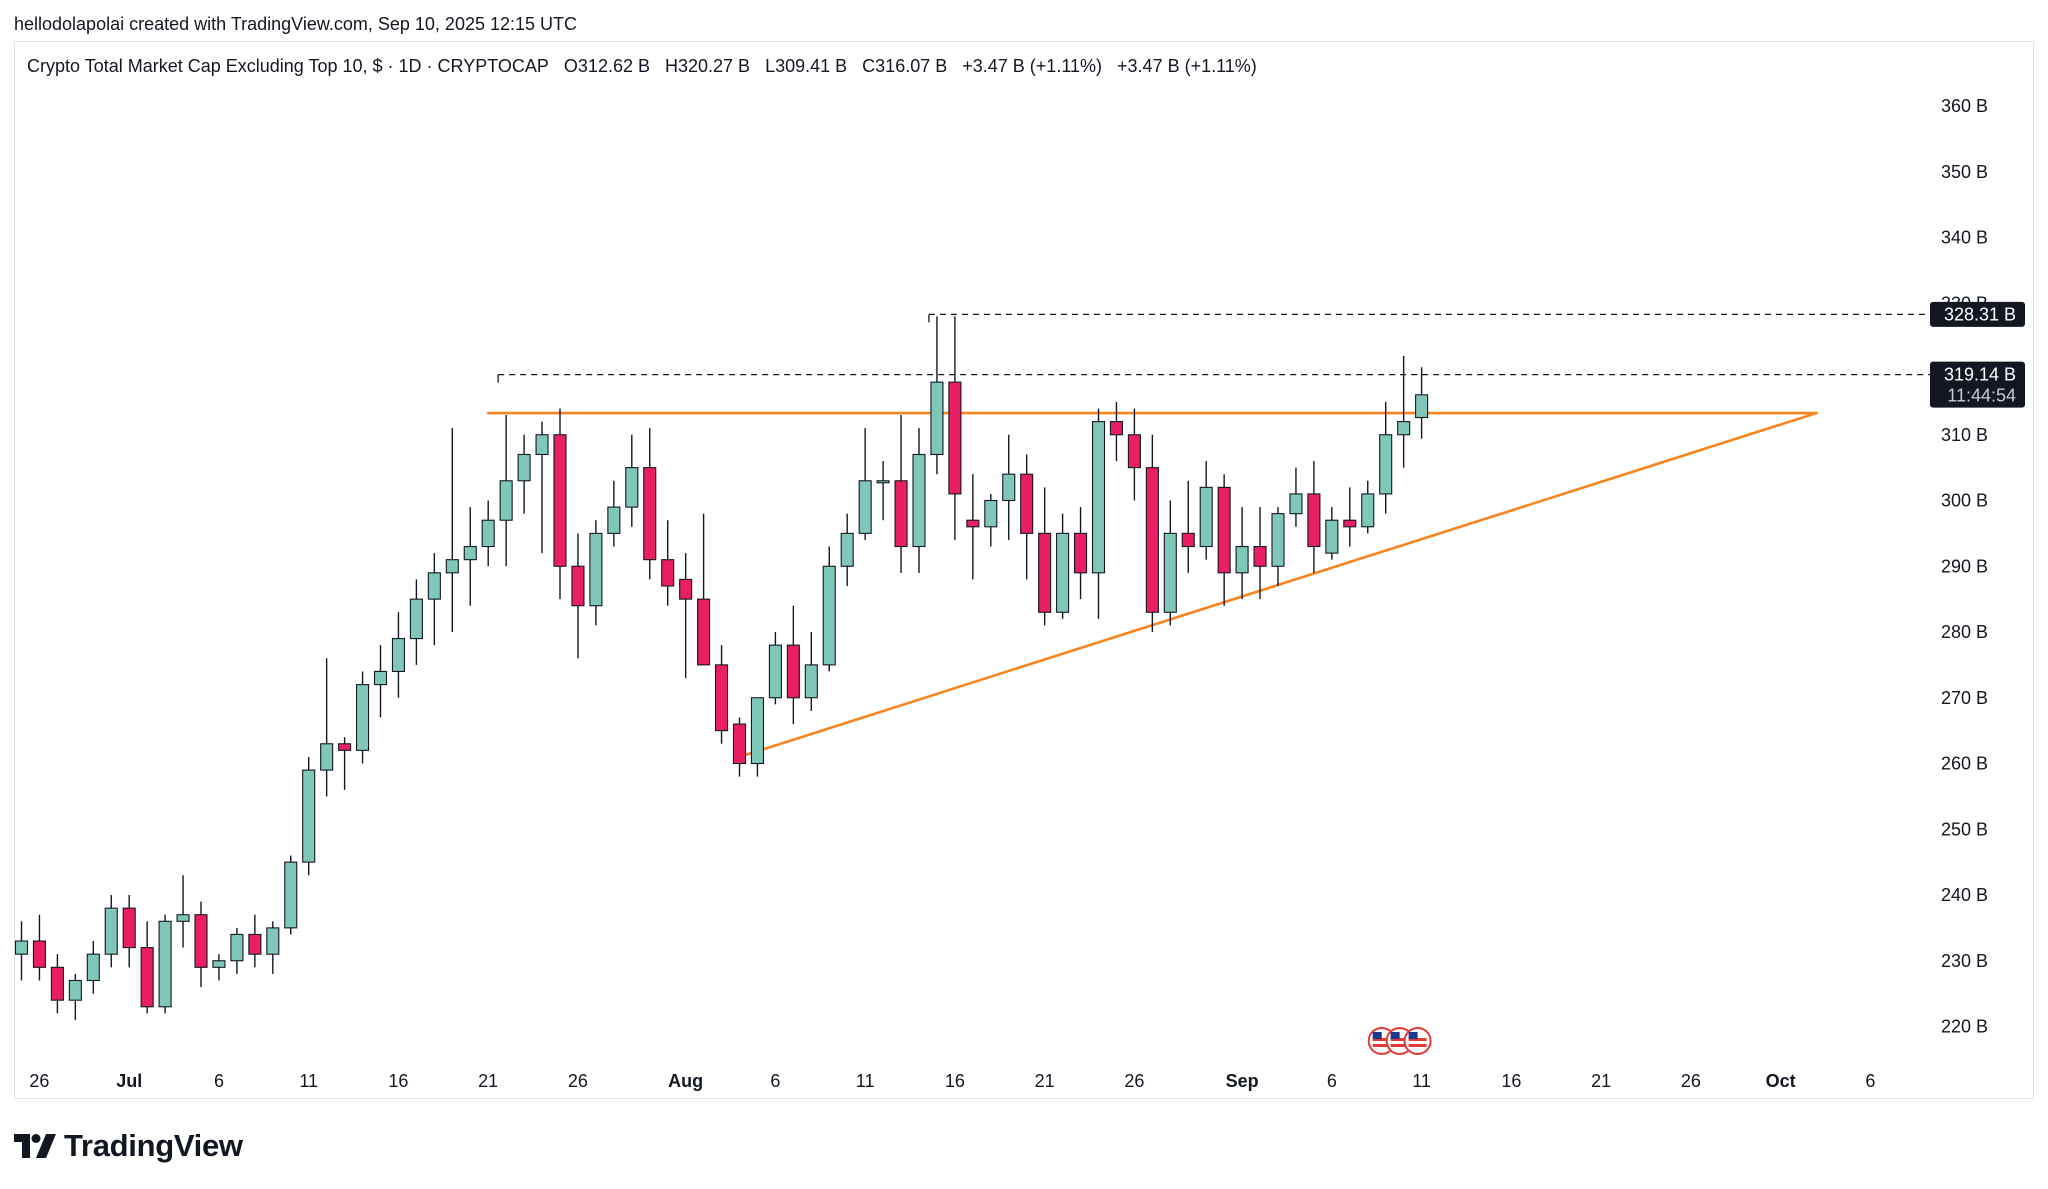 The width and height of the screenshot is (2048, 1189). I want to click on x-tick-label: Aug, so click(685, 1081).